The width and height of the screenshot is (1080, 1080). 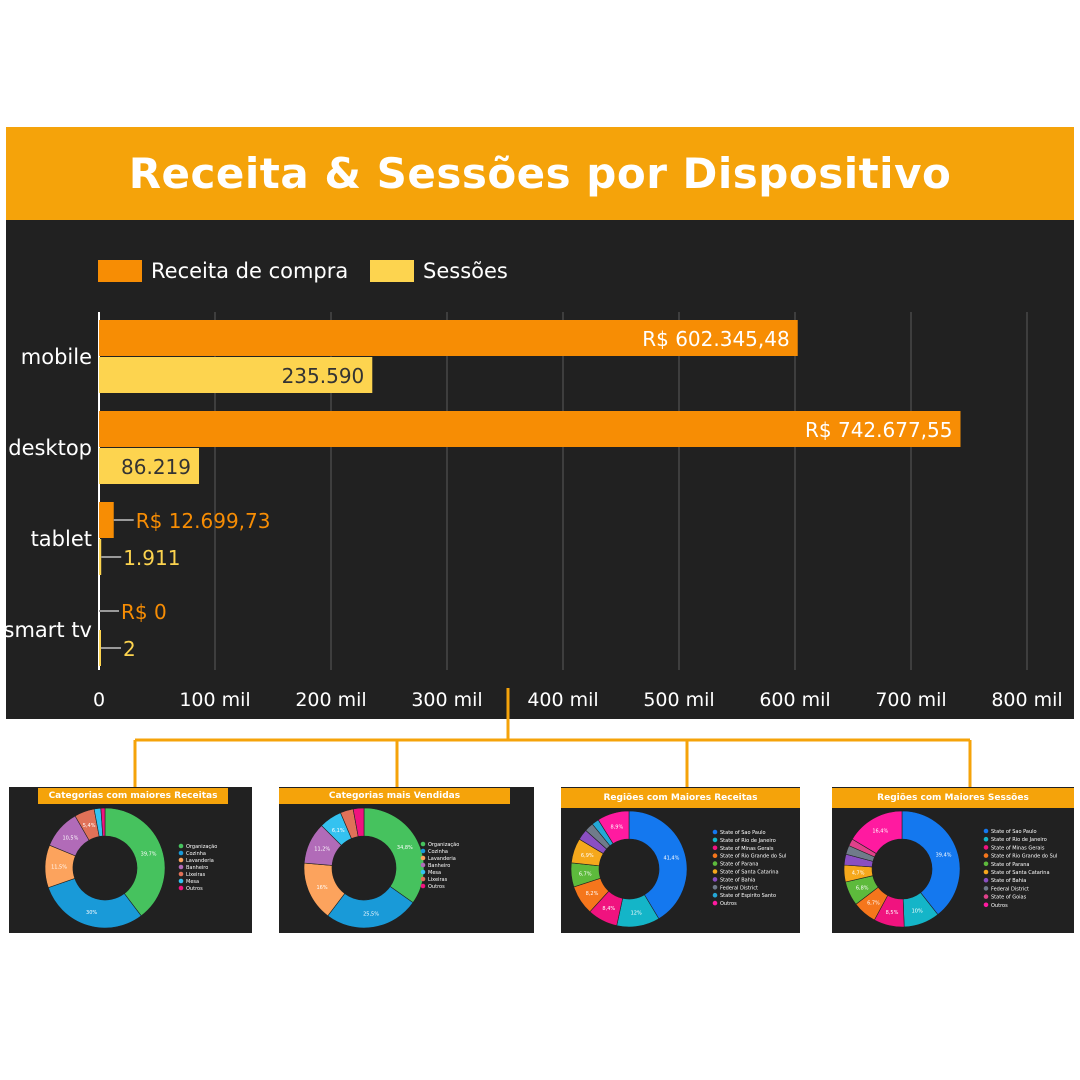 I want to click on donut-title: Categorias mais Vendidas, so click(x=394, y=796).